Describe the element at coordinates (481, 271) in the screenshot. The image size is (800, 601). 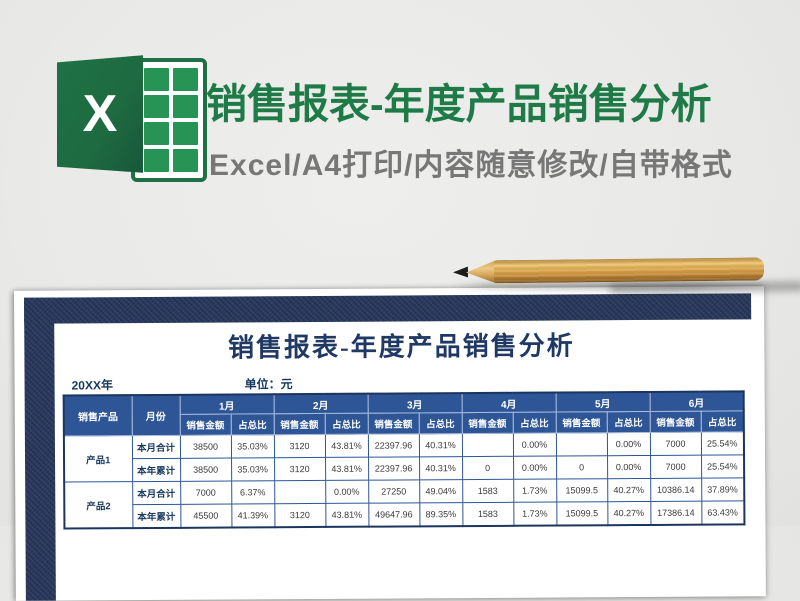
I see `pencil-wood-cone` at that location.